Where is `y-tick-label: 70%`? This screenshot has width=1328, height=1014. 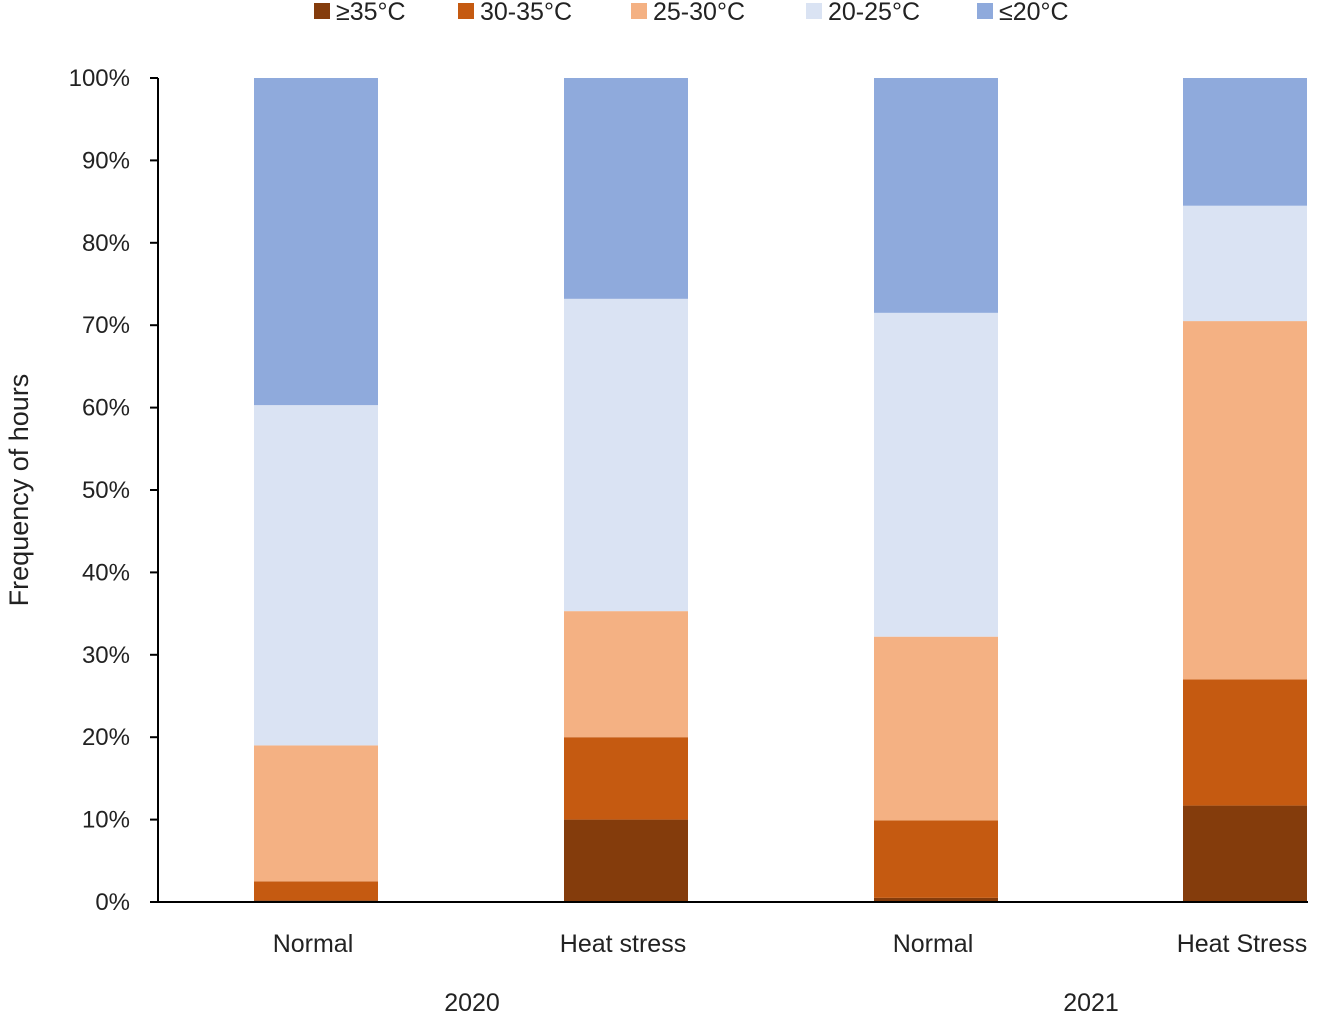
y-tick-label: 70% is located at coordinates (106, 325).